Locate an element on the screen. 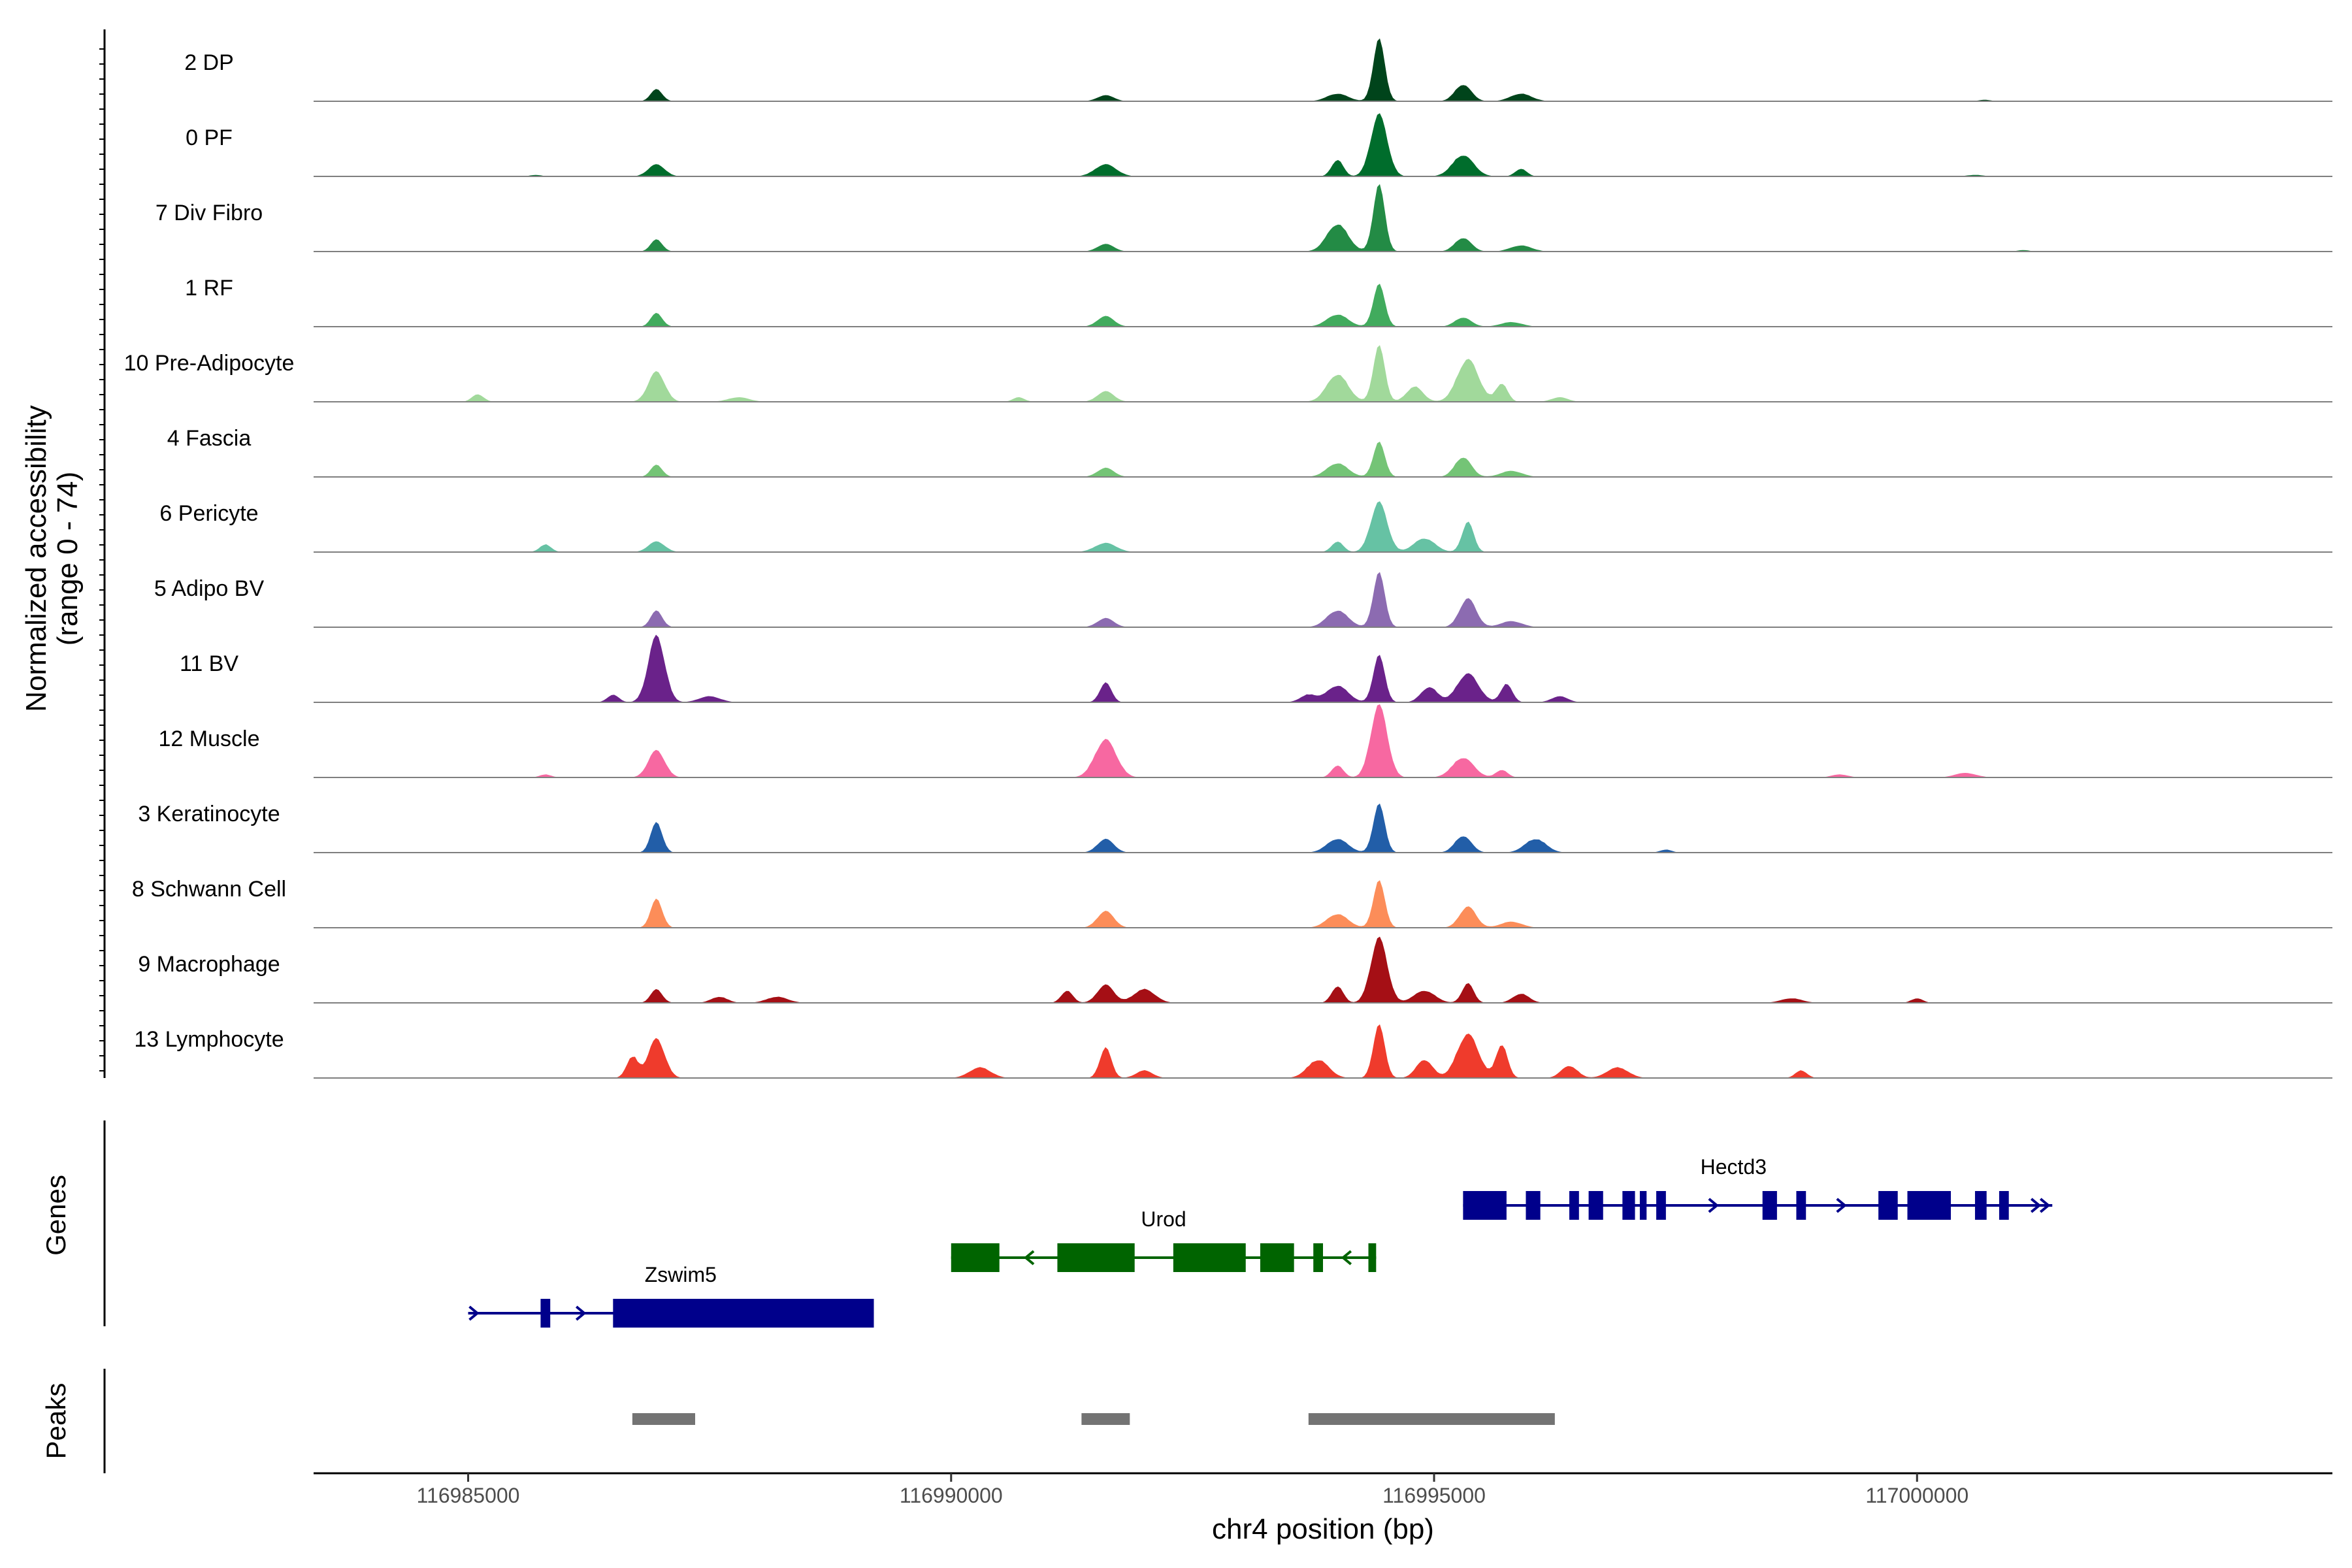 The width and height of the screenshot is (2352, 1568). track: 5 Adipo BV is located at coordinates (1243, 600).